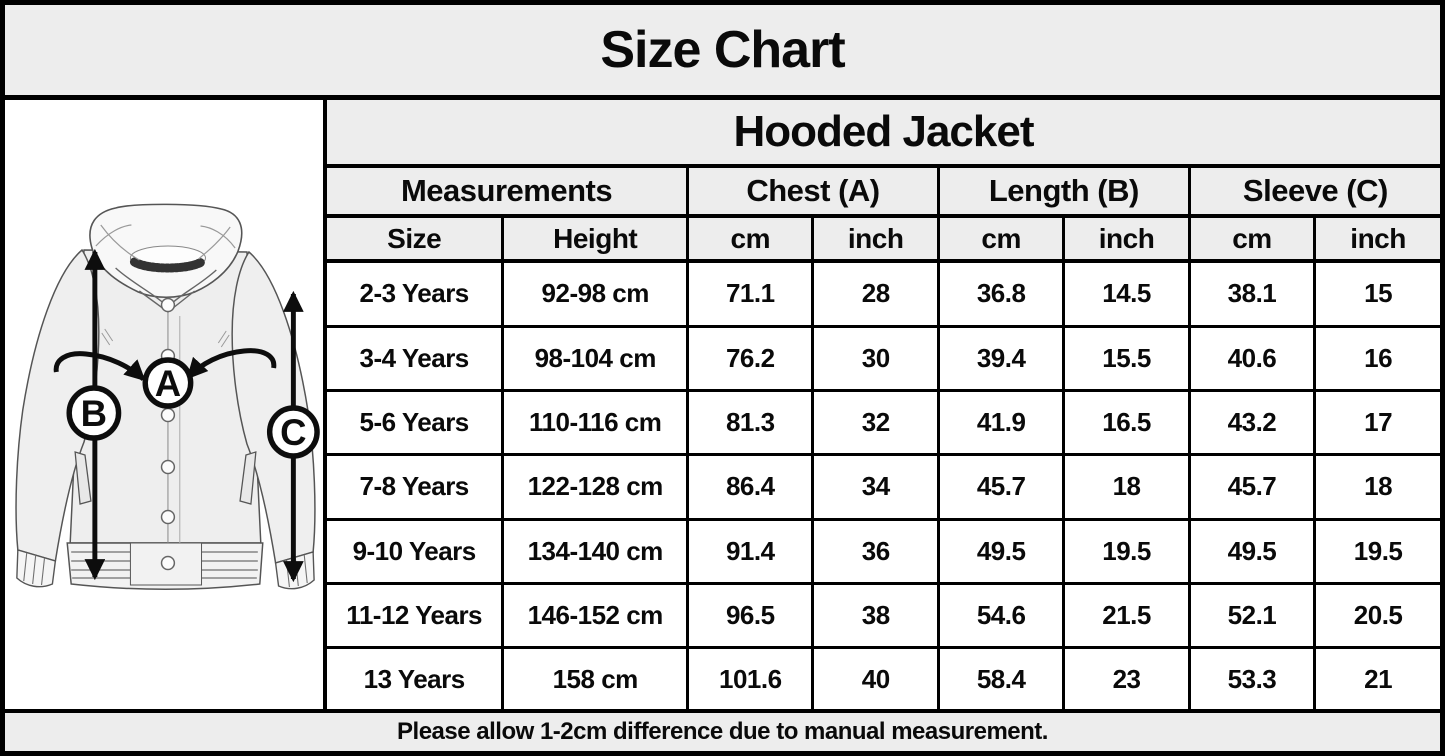  What do you see at coordinates (750, 293) in the screenshot?
I see `cell-chest-cm: 71.1` at bounding box center [750, 293].